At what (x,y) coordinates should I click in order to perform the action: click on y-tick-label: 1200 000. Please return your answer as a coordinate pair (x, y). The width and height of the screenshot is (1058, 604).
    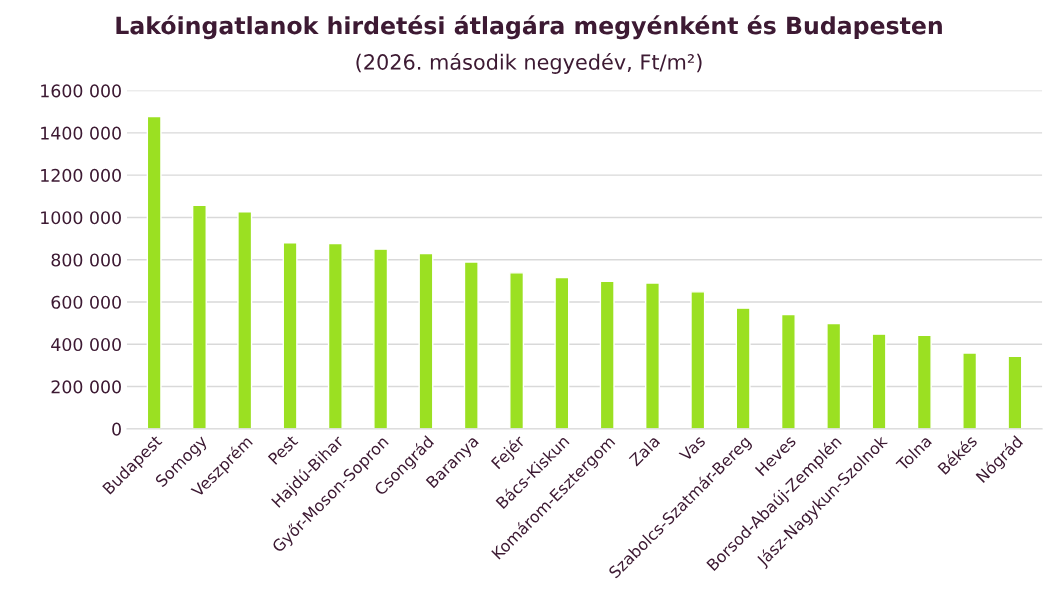
    Looking at the image, I should click on (81, 175).